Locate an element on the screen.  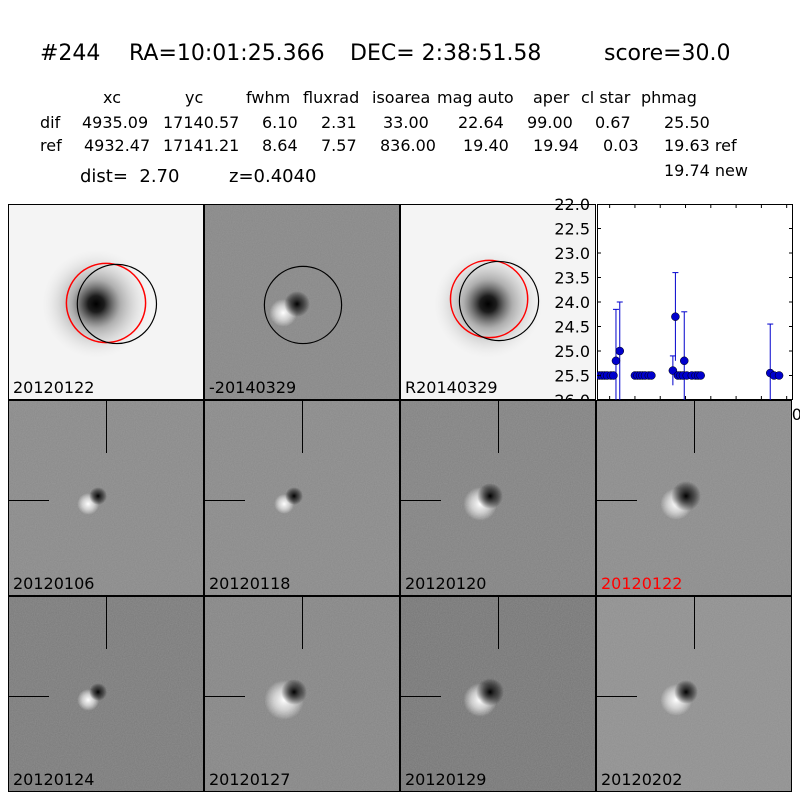
chart-frame is located at coordinates (695, 302).